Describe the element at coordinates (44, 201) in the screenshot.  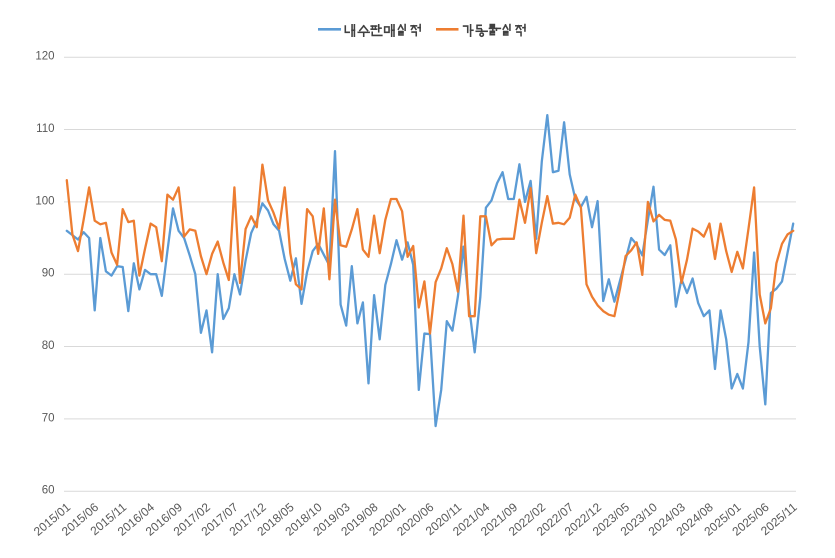
I see `svg-text: 100` at that location.